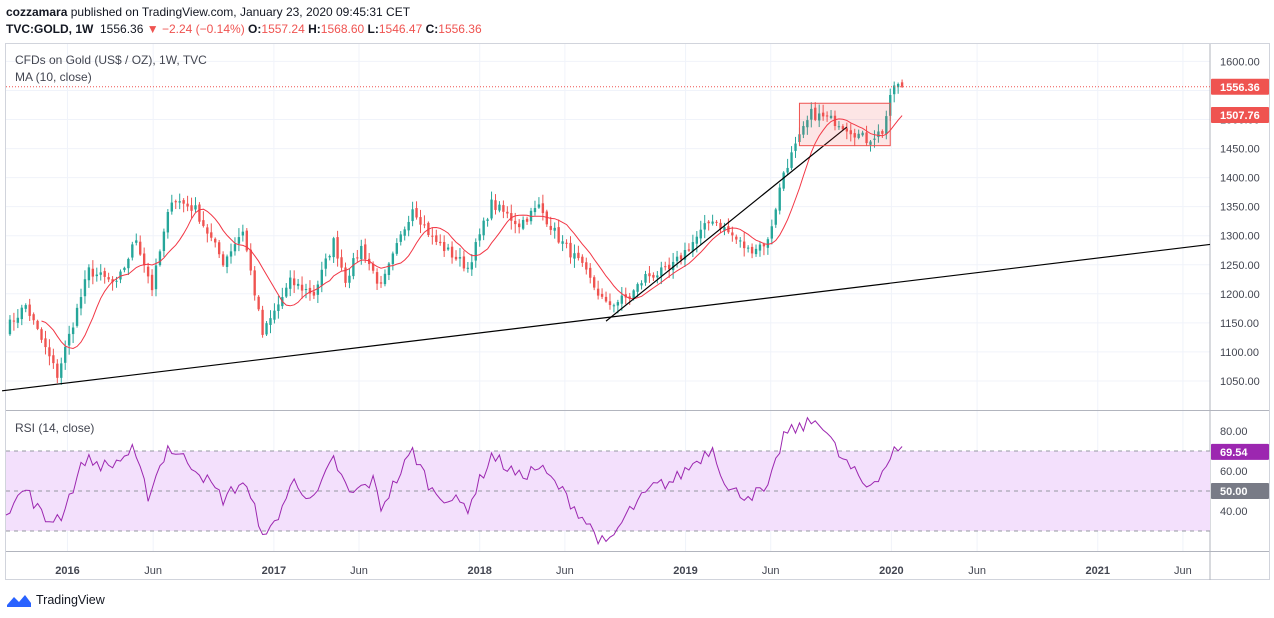 Image resolution: width=1274 pixels, height=618 pixels. I want to click on open-label: O:, so click(255, 29).